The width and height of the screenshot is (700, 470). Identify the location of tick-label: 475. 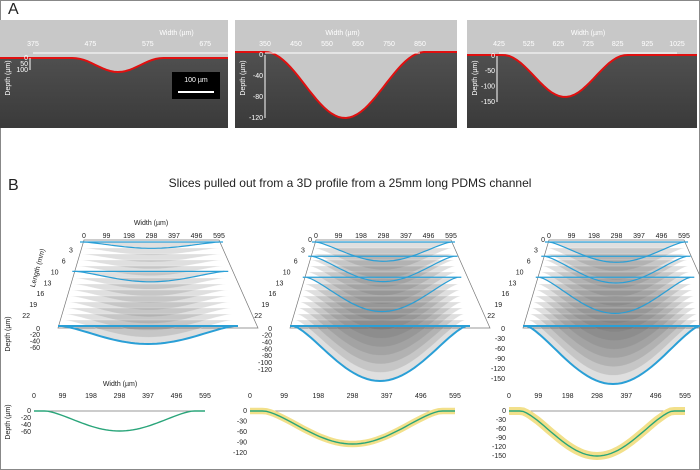
(91, 44).